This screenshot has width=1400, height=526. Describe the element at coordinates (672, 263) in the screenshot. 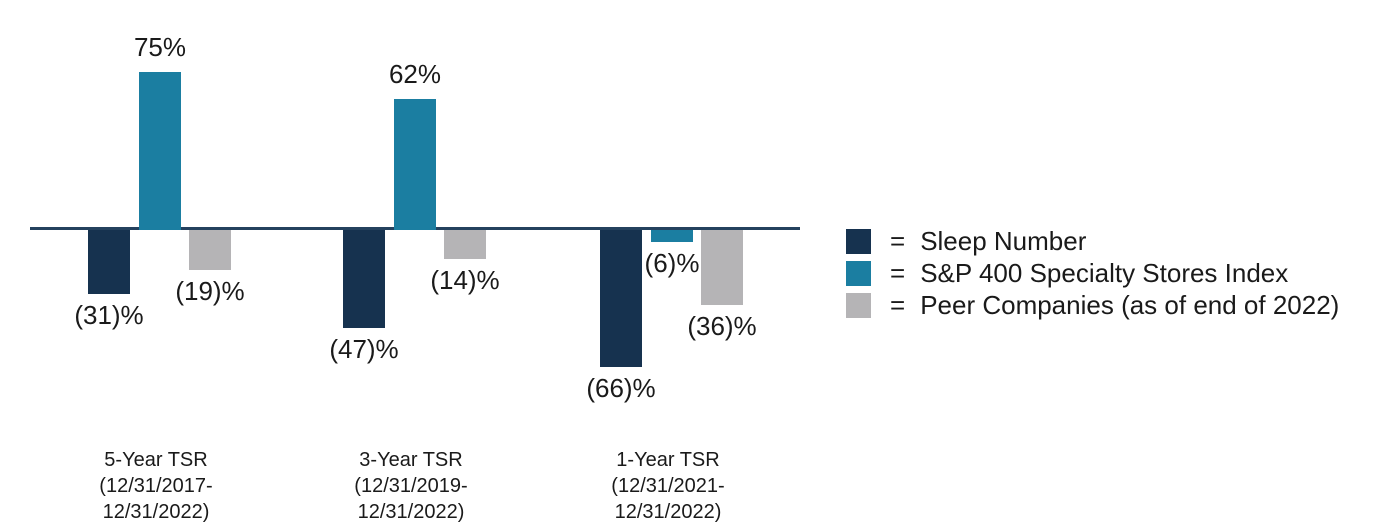

I see `bar-value-label-s-p-400-specialty-stores-index-1-year-tsr: (6)%` at that location.